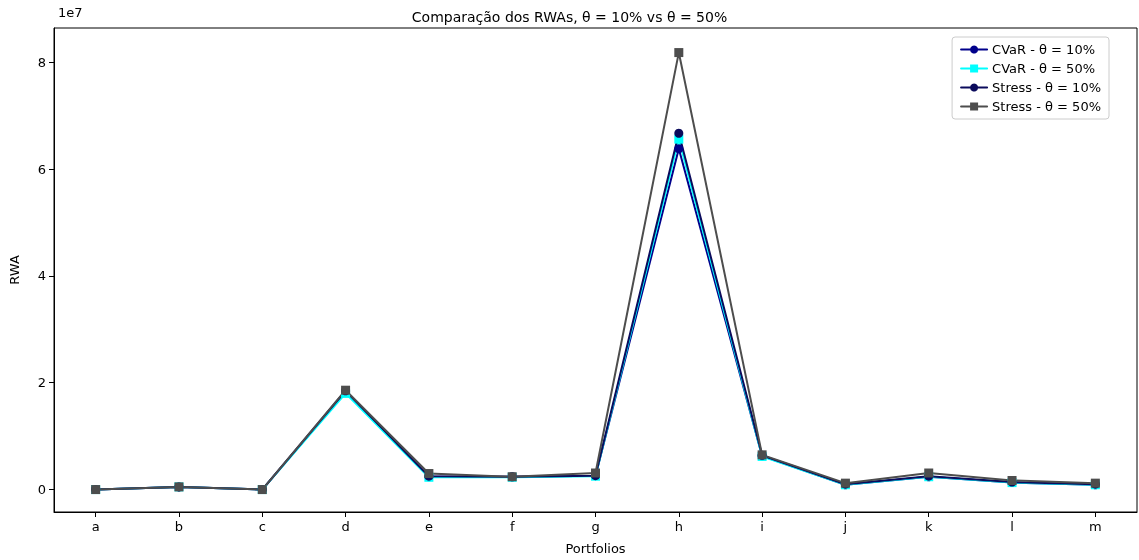  Describe the element at coordinates (1047, 87) in the screenshot. I see `legend-label: Stress - θ = 10%` at that location.